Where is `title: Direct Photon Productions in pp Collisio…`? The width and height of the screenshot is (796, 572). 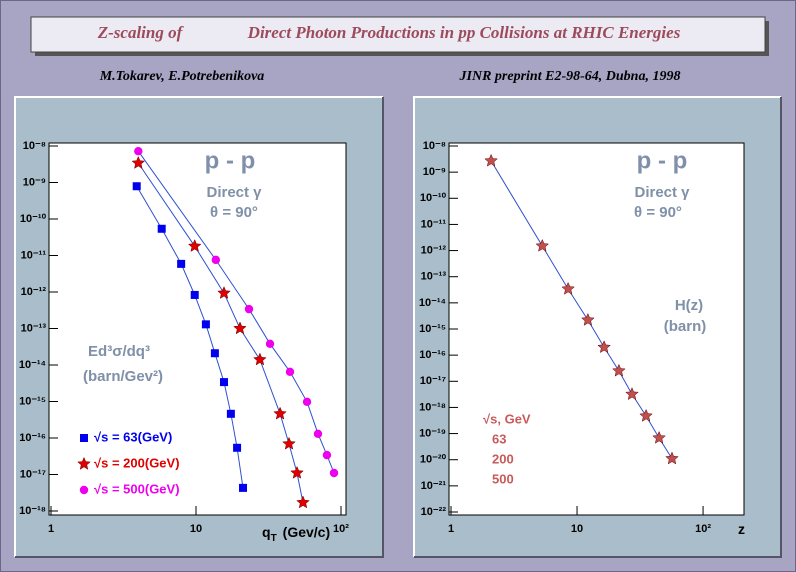 title: Direct Photon Productions in pp Collisio… is located at coordinates (464, 32).